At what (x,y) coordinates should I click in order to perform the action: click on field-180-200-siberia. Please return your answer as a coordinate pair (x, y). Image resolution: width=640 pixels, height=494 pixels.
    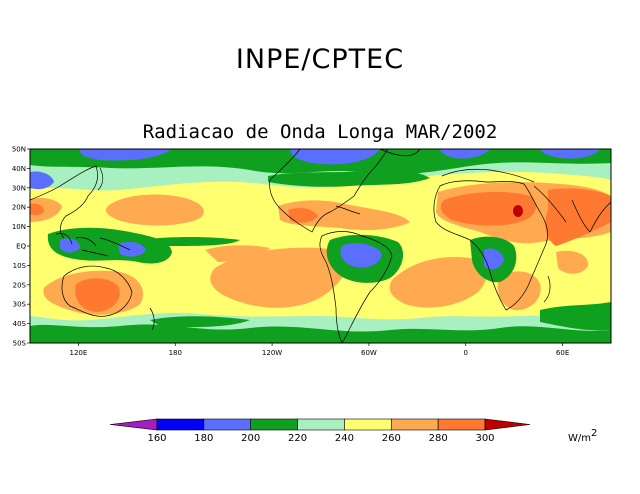
    Looking at the image, I should click on (570, 154).